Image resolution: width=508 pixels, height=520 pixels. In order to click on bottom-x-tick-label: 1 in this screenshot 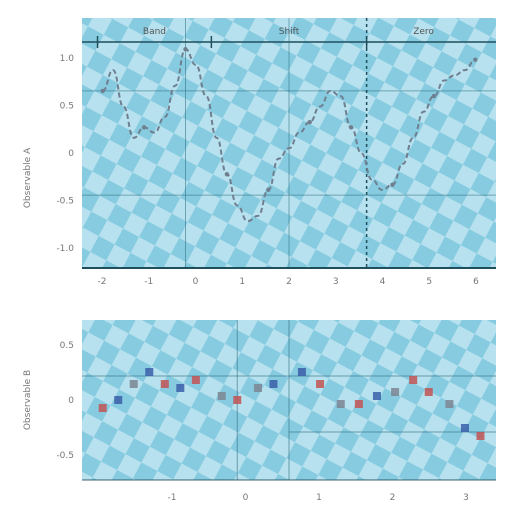, I will do `click(319, 498)`.